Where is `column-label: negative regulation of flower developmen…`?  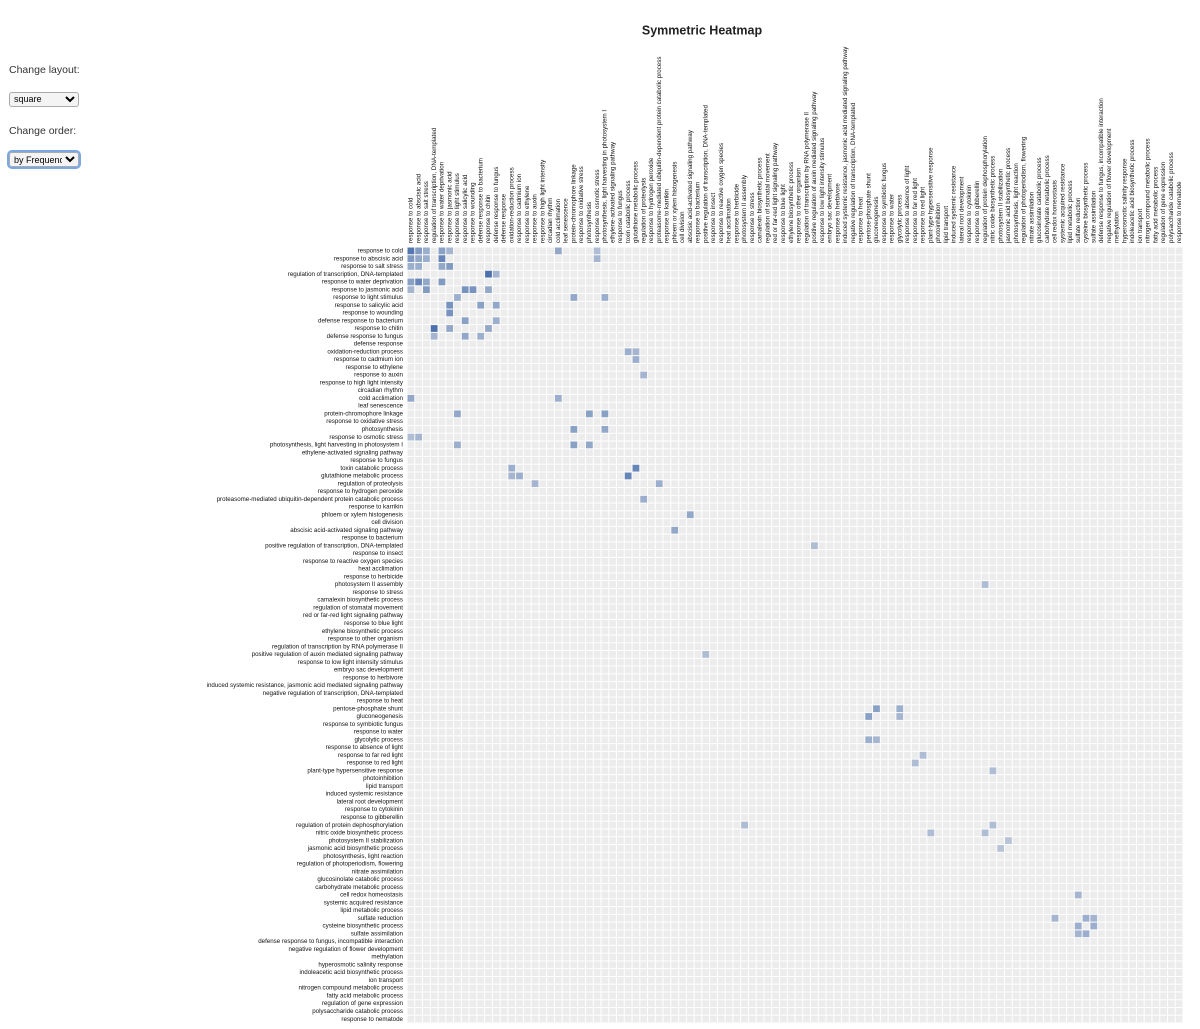
column-label: negative regulation of flower developmen… is located at coordinates (1109, 185).